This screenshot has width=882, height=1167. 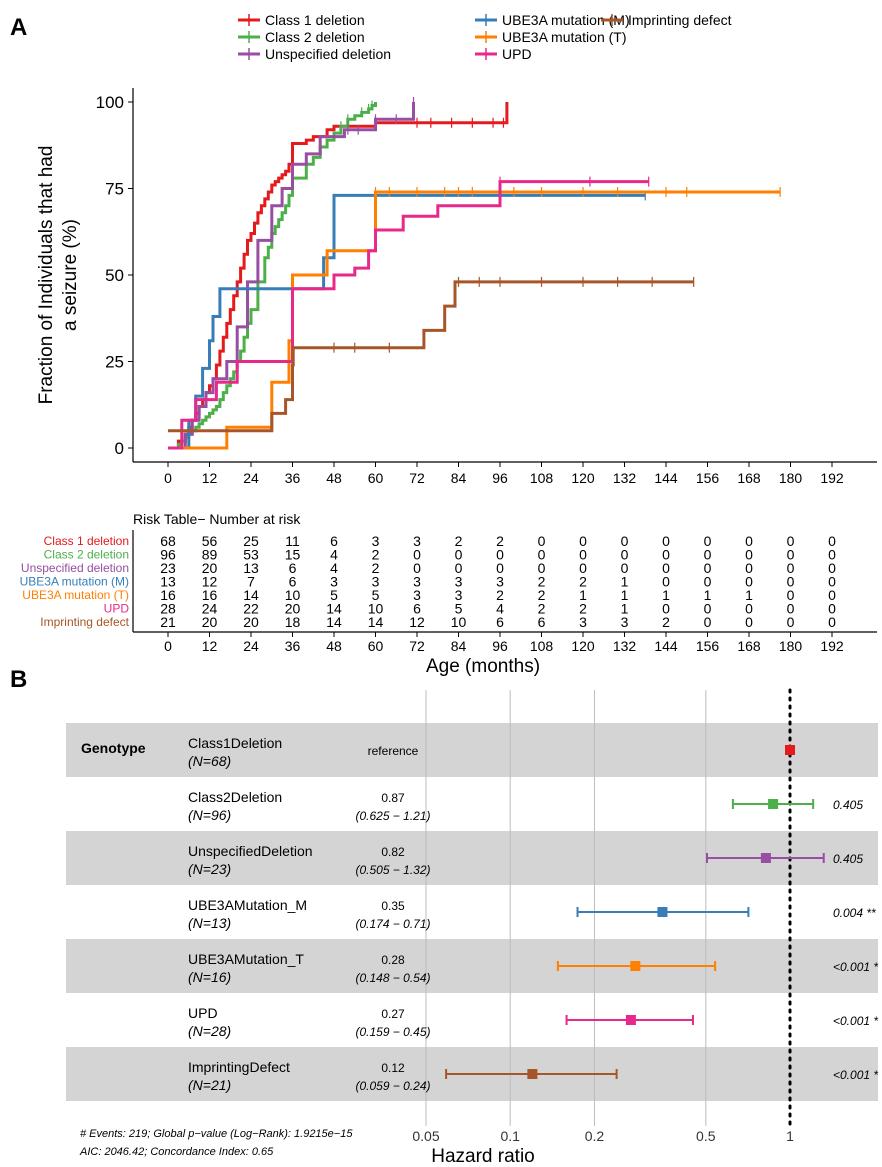 What do you see at coordinates (168, 541) in the screenshot?
I see `risk-count: 68` at bounding box center [168, 541].